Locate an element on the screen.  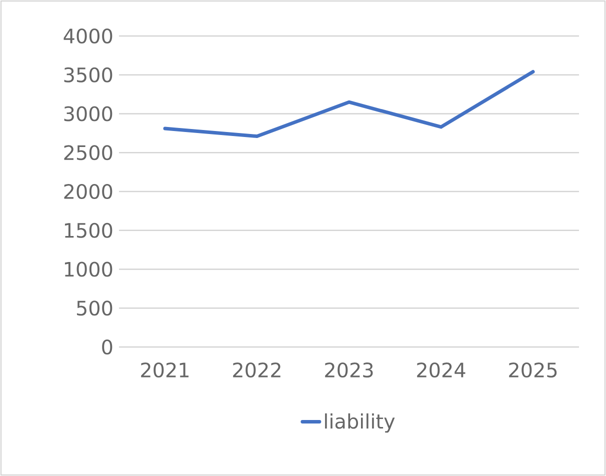
y-tick-label: 1500 is located at coordinates (88, 230).